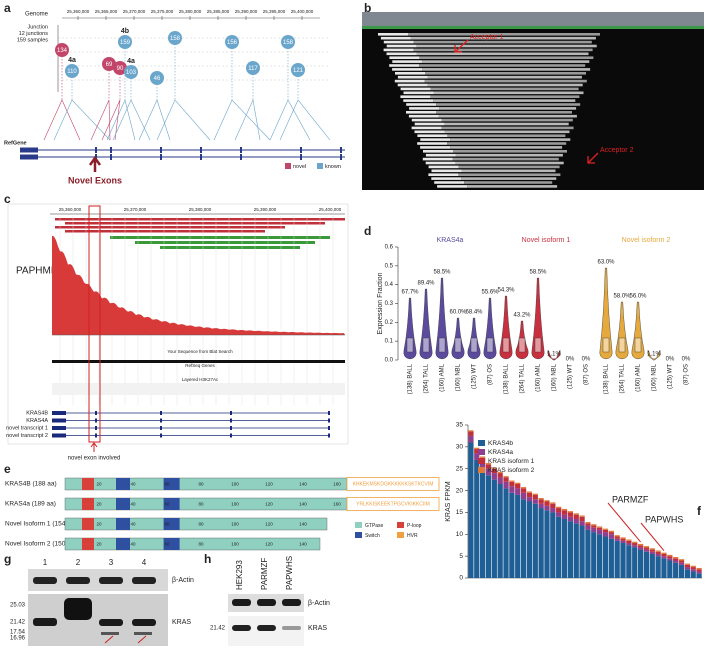  I want to click on y-tick-label: 0.0, so click(389, 361).